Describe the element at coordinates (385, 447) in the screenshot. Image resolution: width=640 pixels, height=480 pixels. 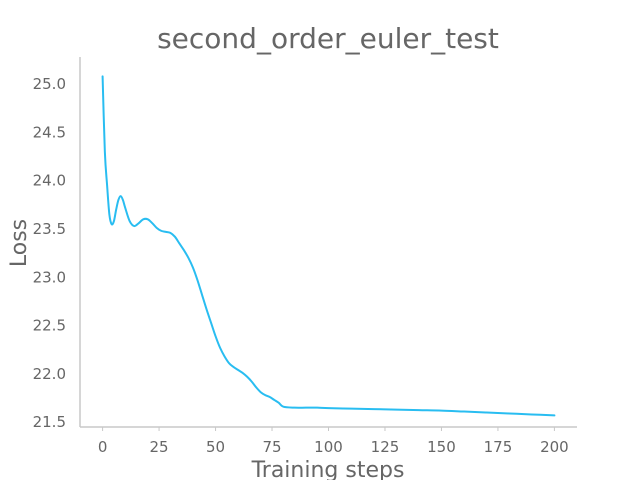
I see `x-tick-label: 125` at that location.